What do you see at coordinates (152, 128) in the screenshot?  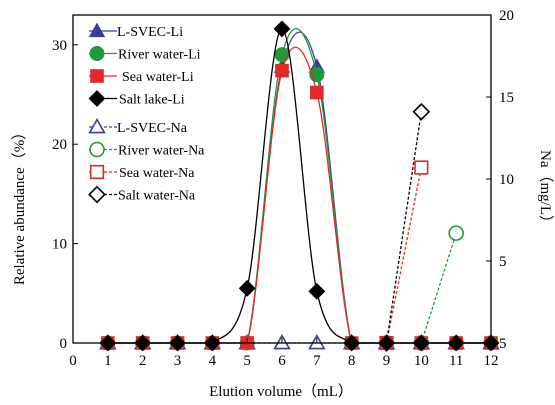 I see `legend-label: L-SVEC-Na` at bounding box center [152, 128].